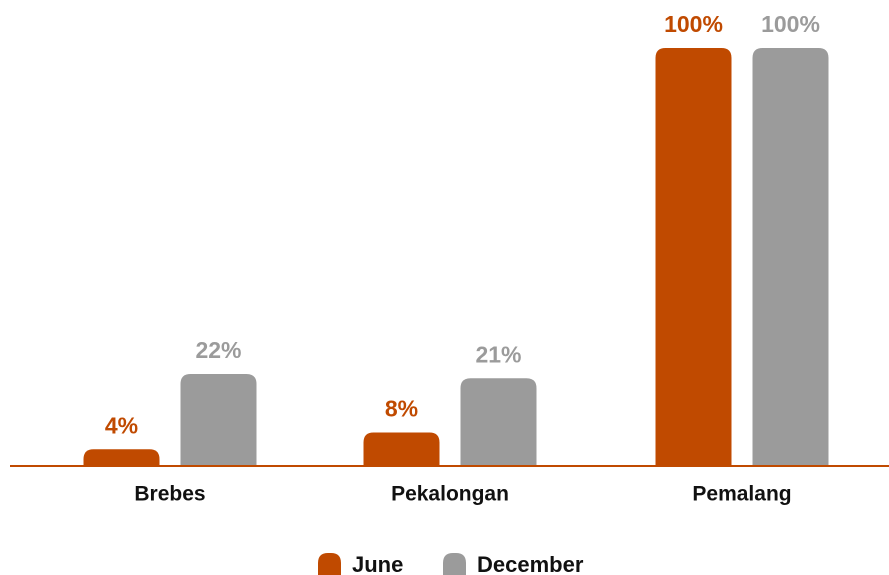 The height and width of the screenshot is (575, 889). What do you see at coordinates (377, 563) in the screenshot?
I see `legend-label: June` at bounding box center [377, 563].